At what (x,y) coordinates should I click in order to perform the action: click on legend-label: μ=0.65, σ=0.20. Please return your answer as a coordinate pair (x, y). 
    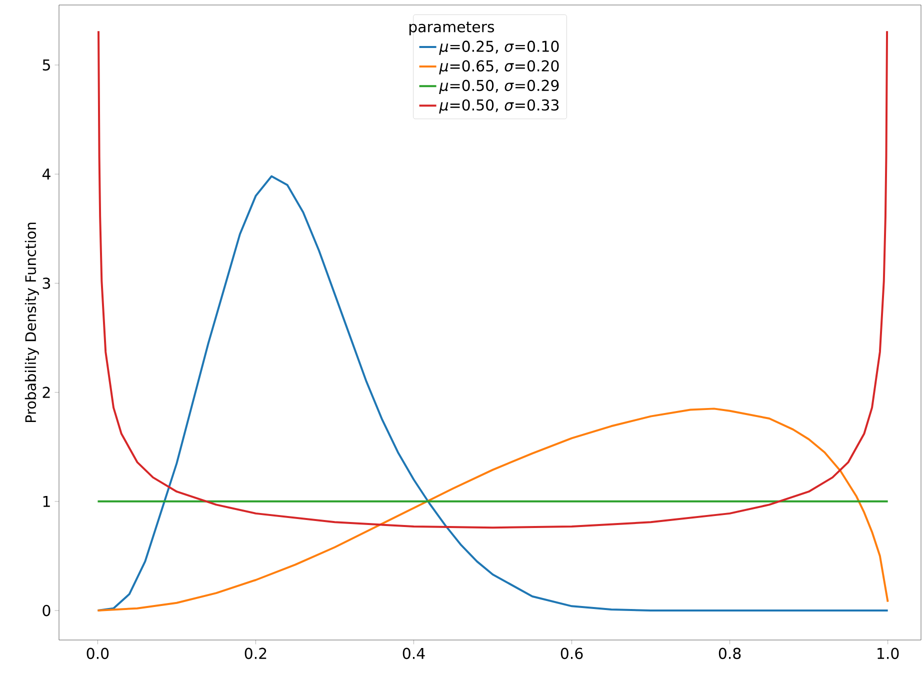
    Looking at the image, I should click on (499, 67).